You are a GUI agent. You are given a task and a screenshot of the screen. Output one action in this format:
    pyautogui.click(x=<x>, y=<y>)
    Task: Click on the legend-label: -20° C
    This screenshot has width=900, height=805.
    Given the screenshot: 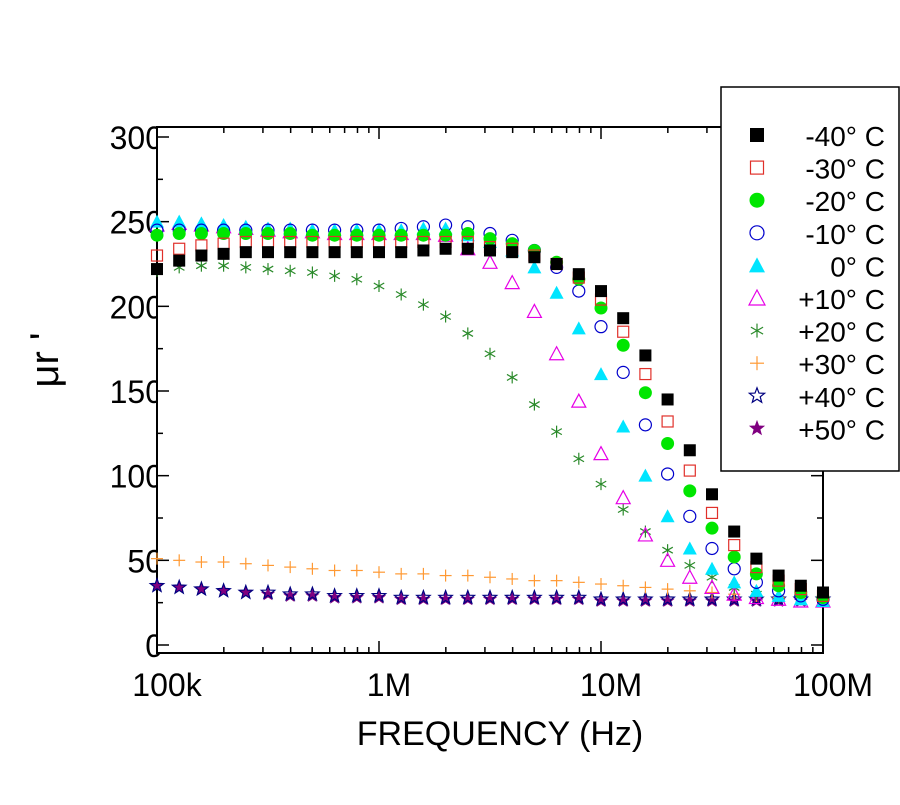 What is the action you would take?
    pyautogui.click(x=845, y=201)
    